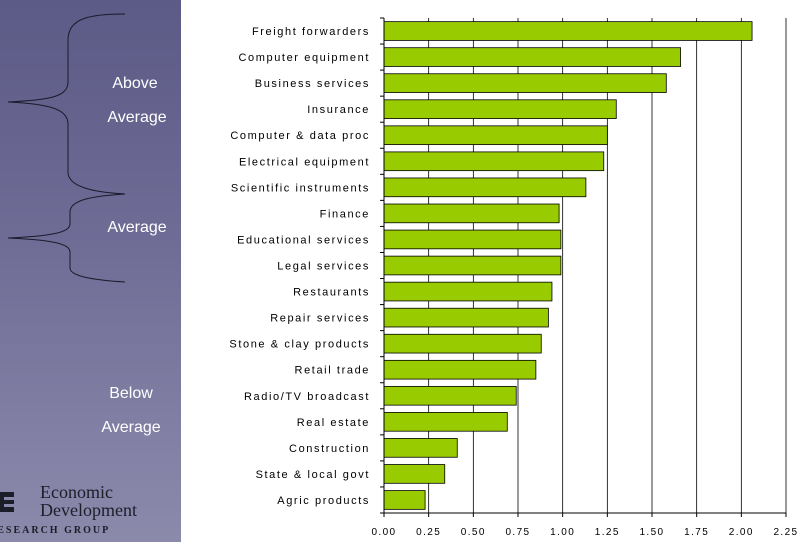  Describe the element at coordinates (304, 58) in the screenshot. I see `category-label: Computer equipment` at that location.